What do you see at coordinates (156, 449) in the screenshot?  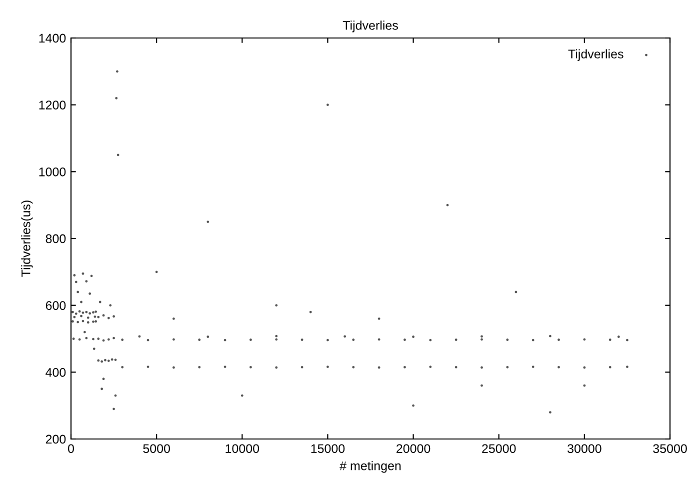 I see `x-tick-label: 5000` at bounding box center [156, 449].